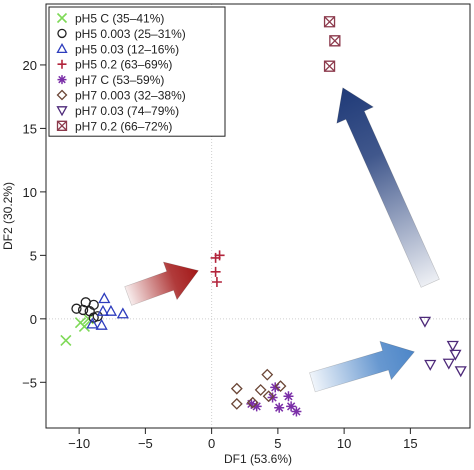 The width and height of the screenshot is (474, 470). Describe the element at coordinates (30, 192) in the screenshot. I see `y-tick-label: 10` at that location.